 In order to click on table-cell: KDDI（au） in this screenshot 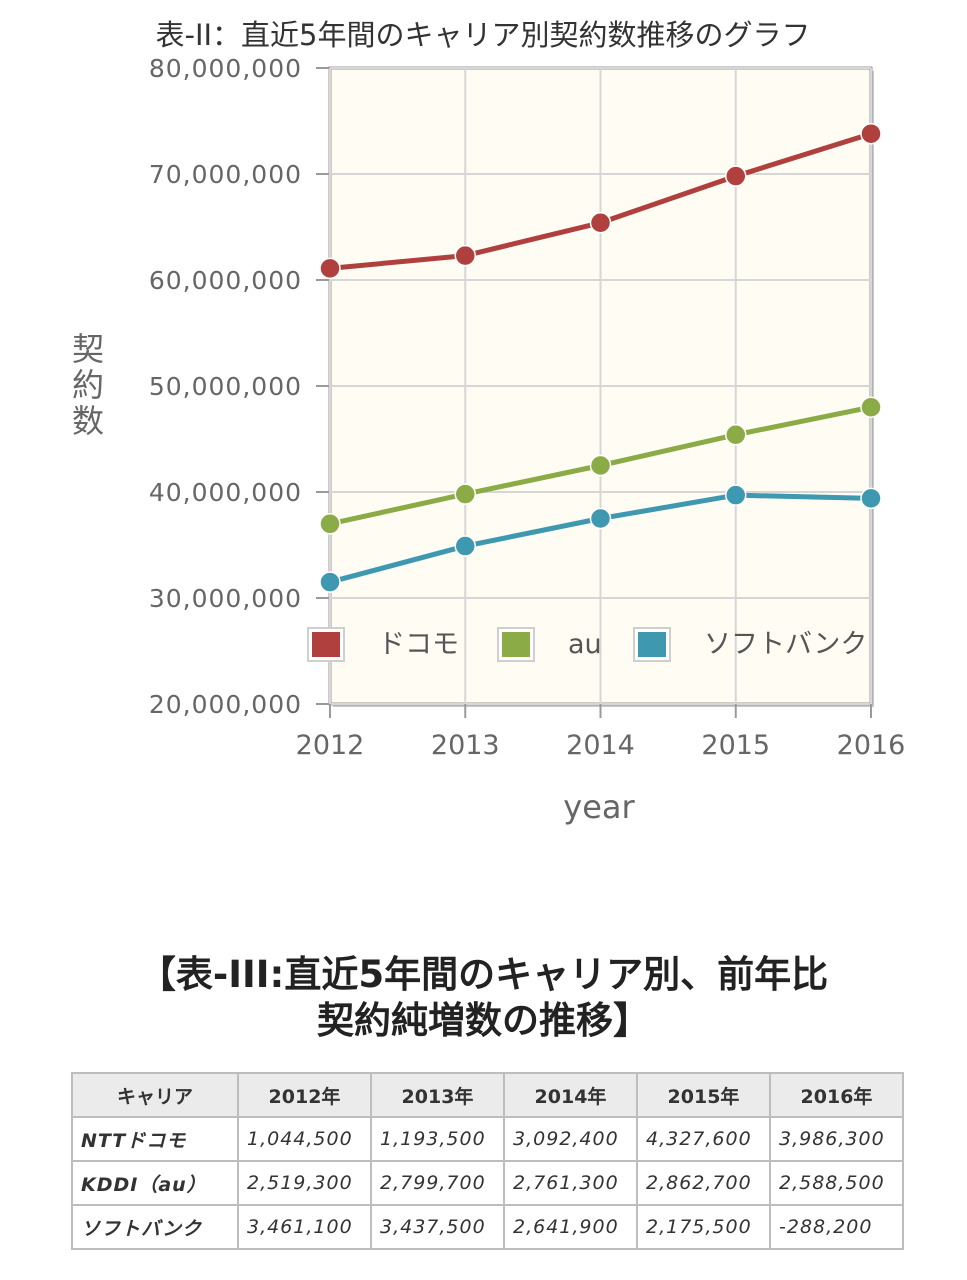, I will do `click(155, 1183)`.